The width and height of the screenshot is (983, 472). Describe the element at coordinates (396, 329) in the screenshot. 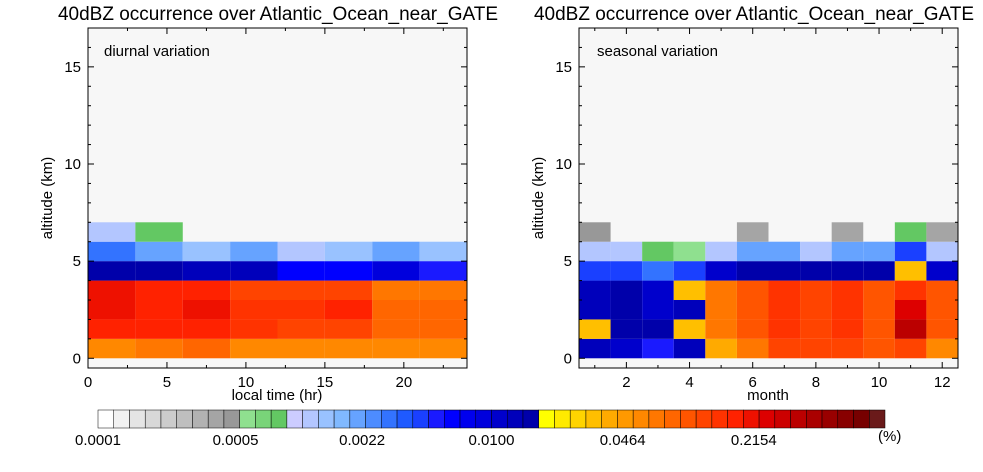

I see `diurnal-cell-r1-c6` at that location.